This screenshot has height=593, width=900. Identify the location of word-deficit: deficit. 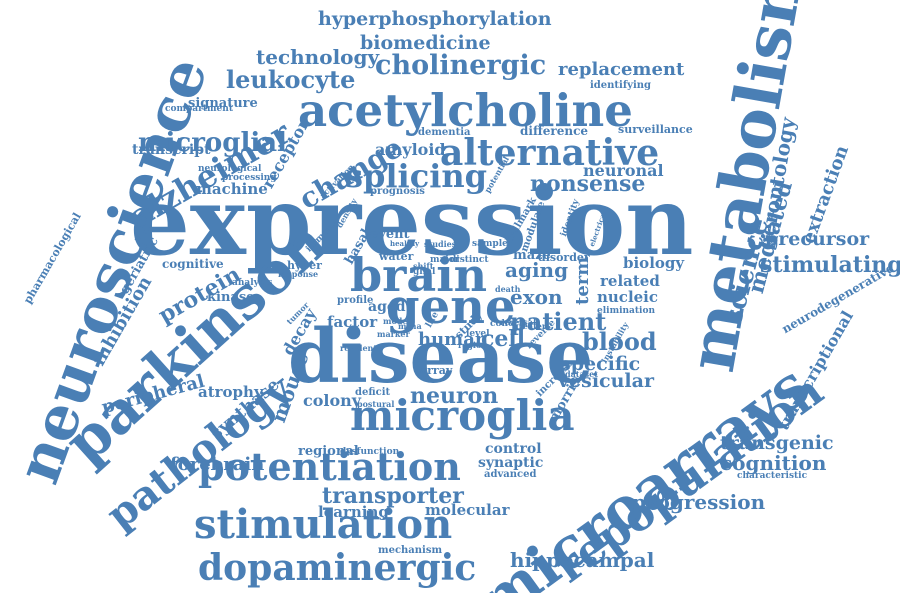
(372, 393).